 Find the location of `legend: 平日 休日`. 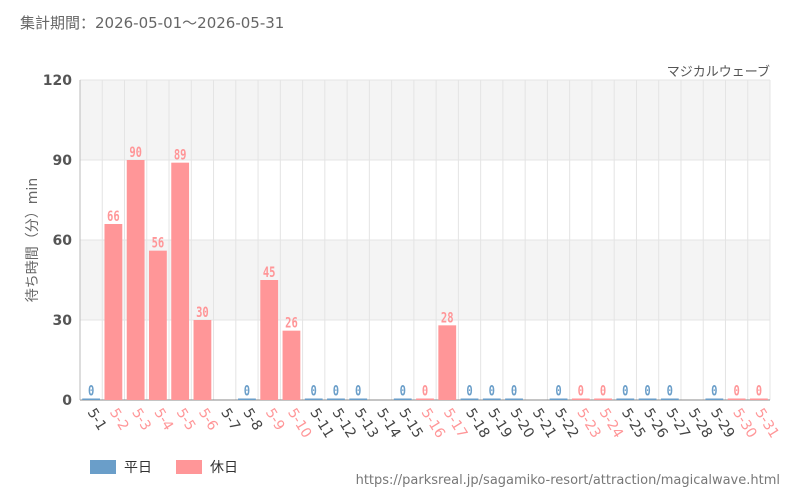

legend: 平日 休日 is located at coordinates (164, 467).